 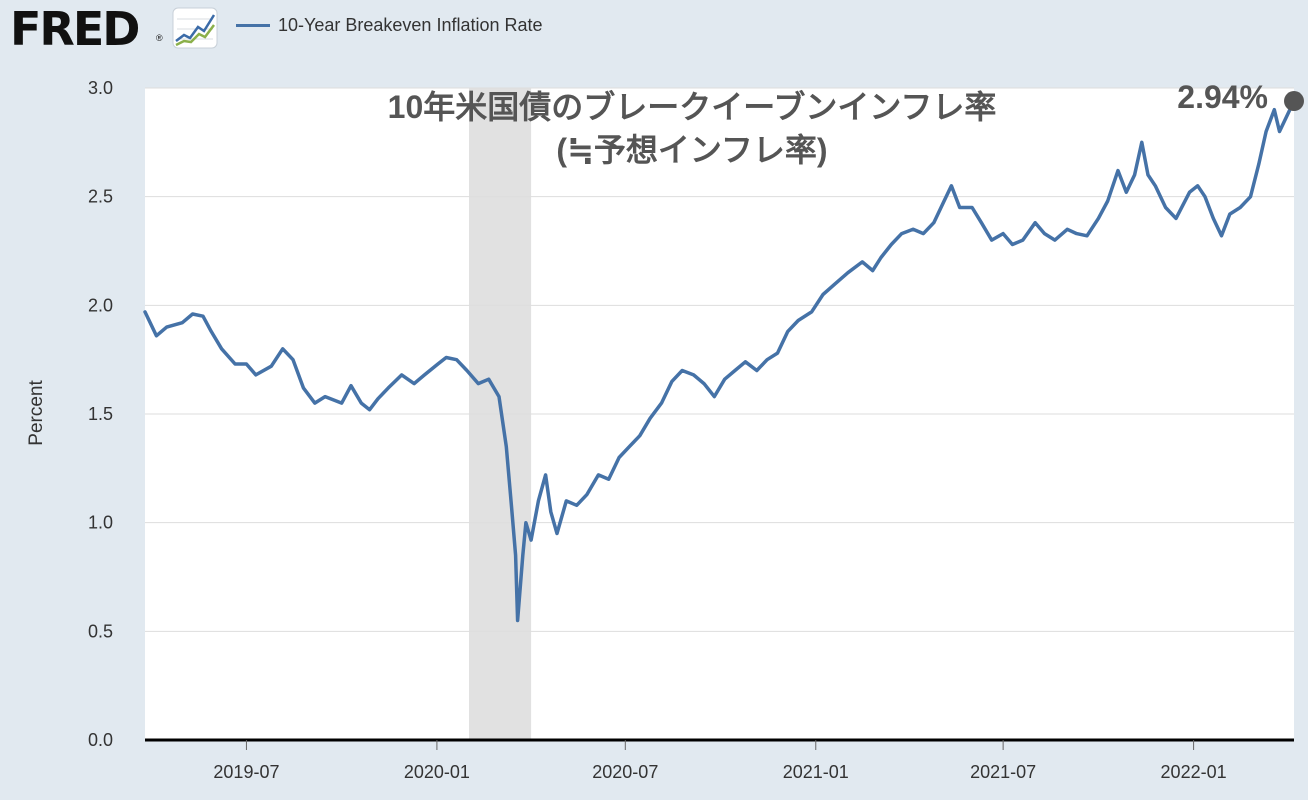 I want to click on chart-header: FRED ® 10-Year Breakeven Inflation Rate, so click(x=654, y=30).